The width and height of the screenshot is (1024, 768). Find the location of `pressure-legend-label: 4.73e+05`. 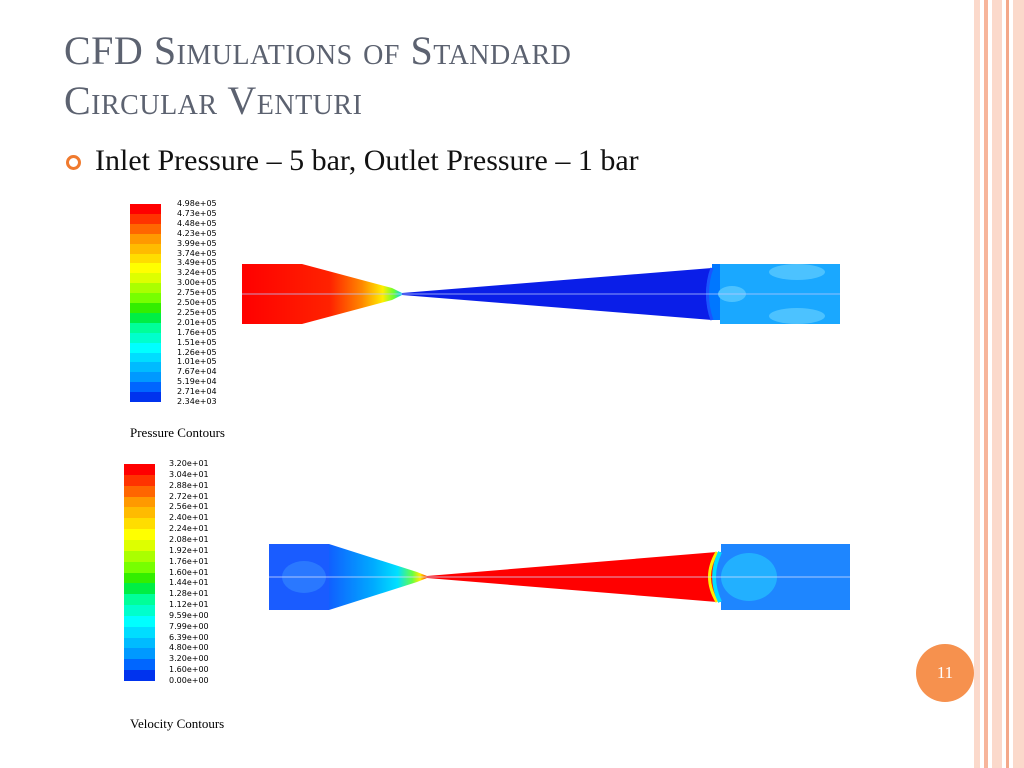

pressure-legend-label: 4.73e+05 is located at coordinates (197, 213).